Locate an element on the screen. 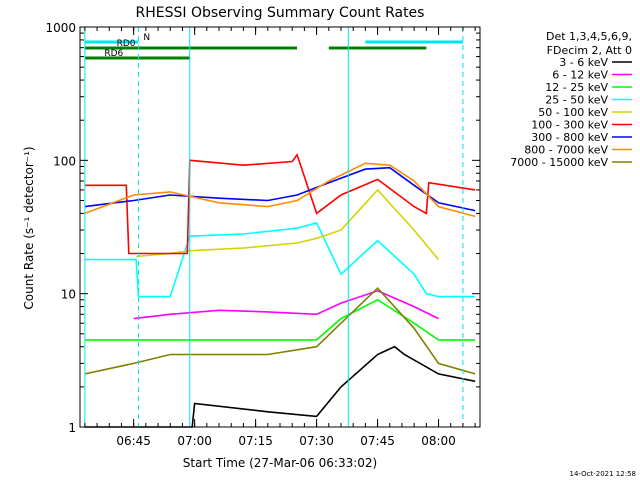  legend-entry-label: 6 - 12 keV is located at coordinates (580, 75).